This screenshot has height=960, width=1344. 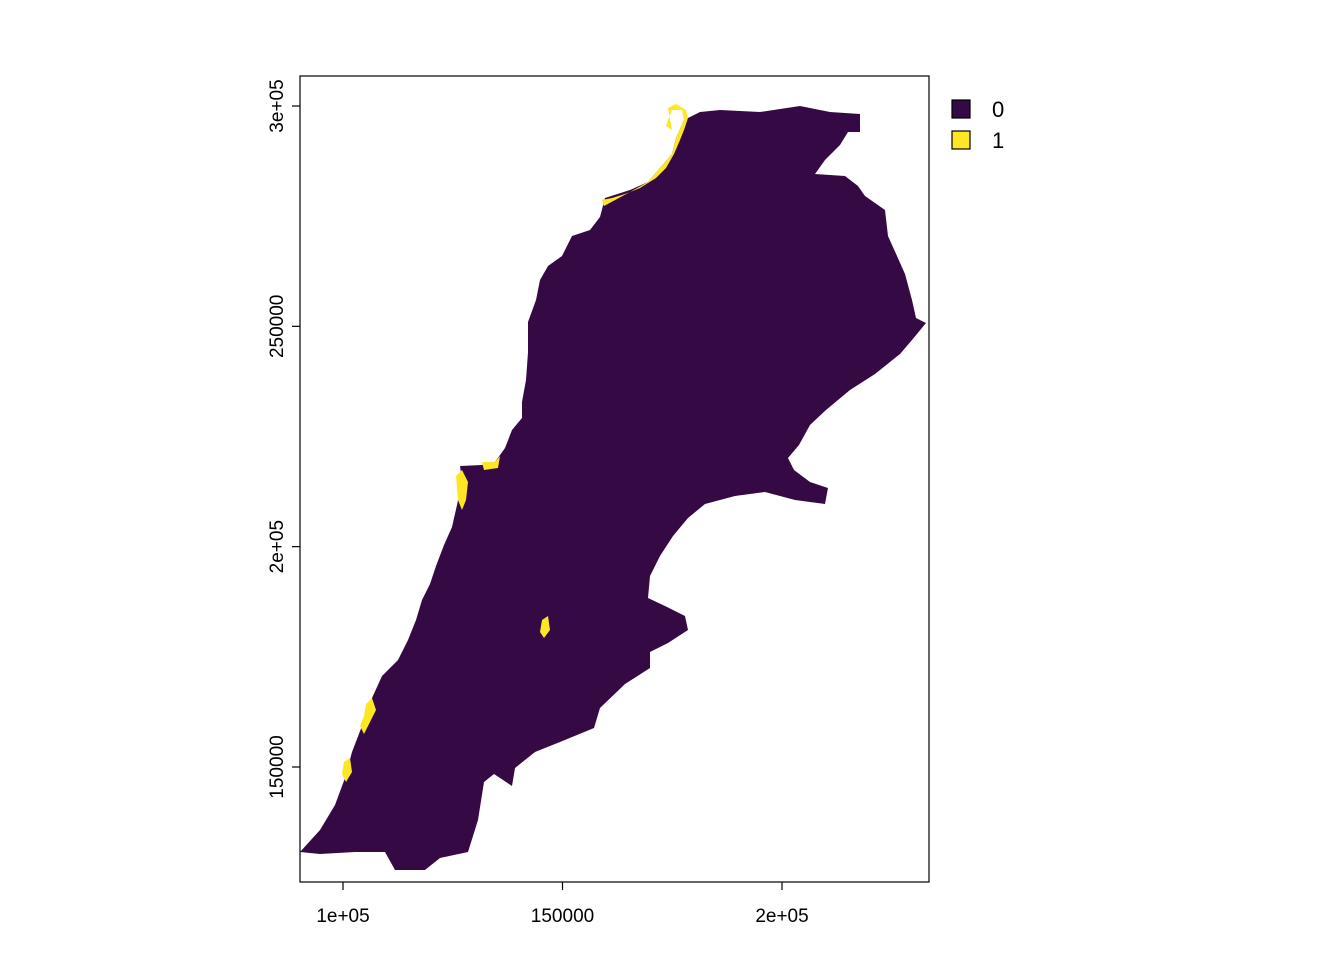 I want to click on legend-label: 0, so click(x=998, y=109).